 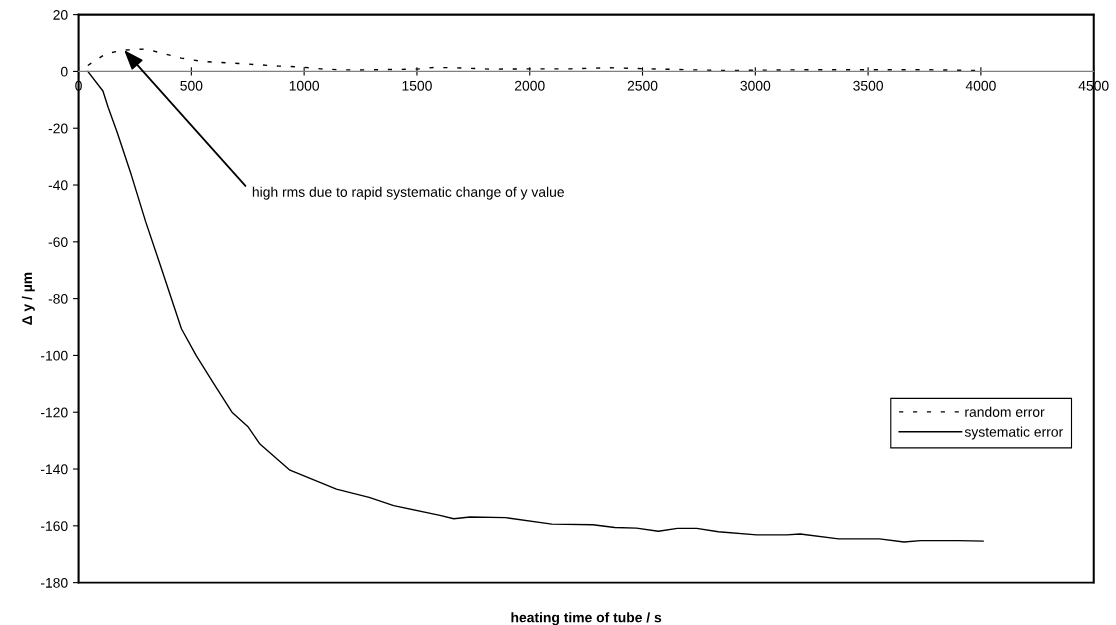 What do you see at coordinates (755, 85) in the screenshot?
I see `x-tick-label: 3000` at bounding box center [755, 85].